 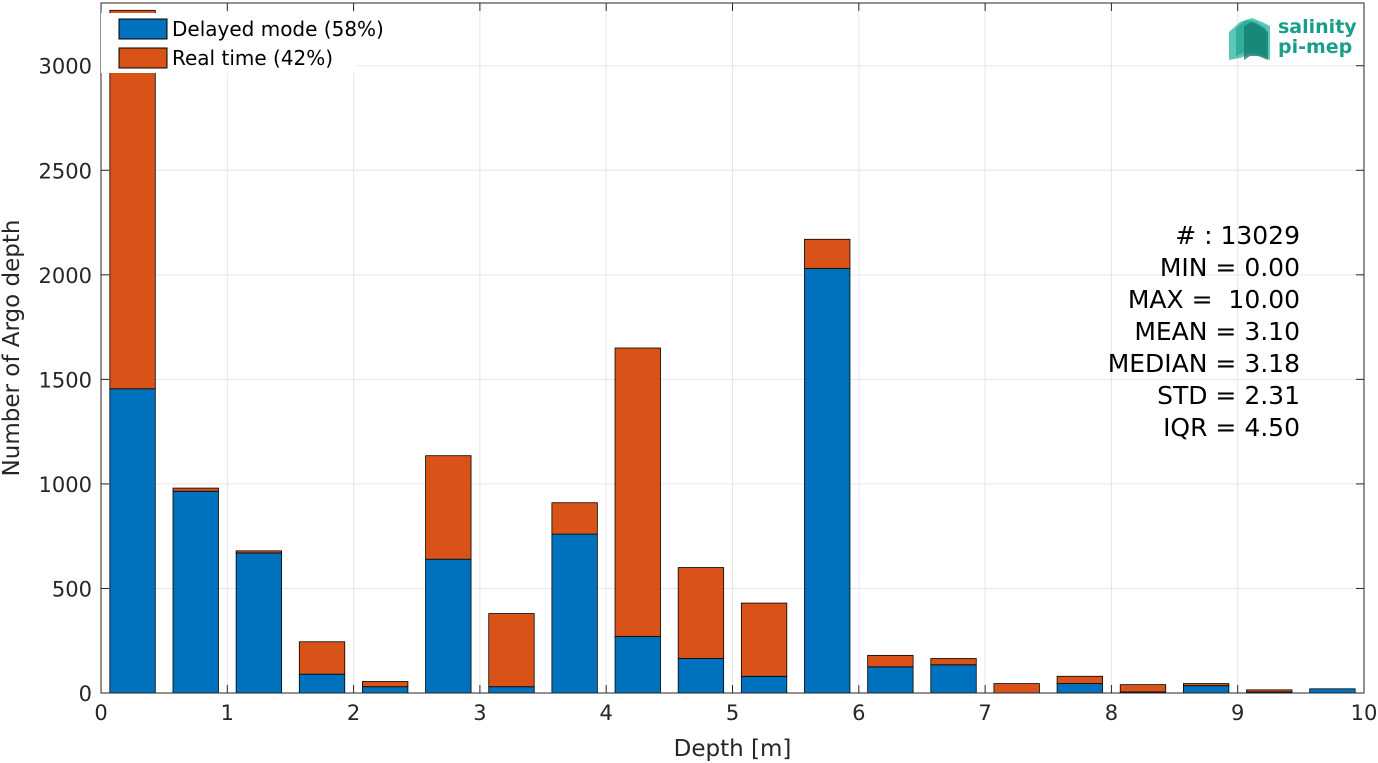 What do you see at coordinates (227, 713) in the screenshot?
I see `x-tick-label: 1` at bounding box center [227, 713].